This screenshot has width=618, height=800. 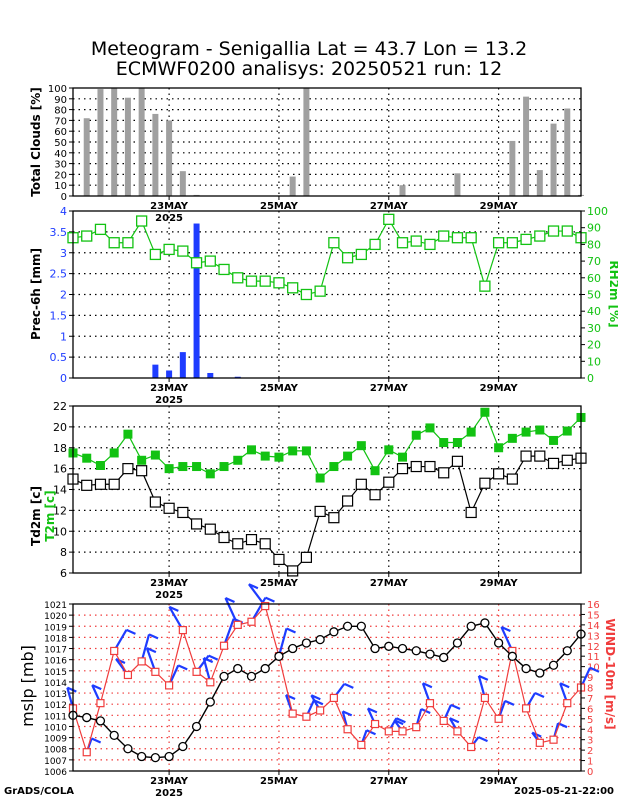 I want to click on y-tick-label: 1008, so click(x=55, y=751).